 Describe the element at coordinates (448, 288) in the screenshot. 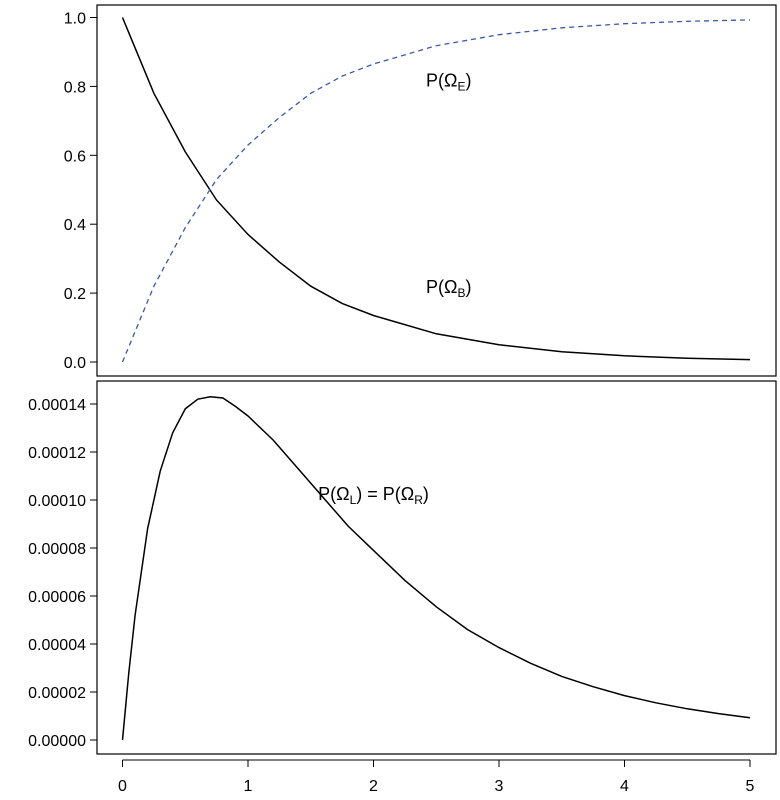

I see `top-curve-label-1: P(ΩB)` at that location.